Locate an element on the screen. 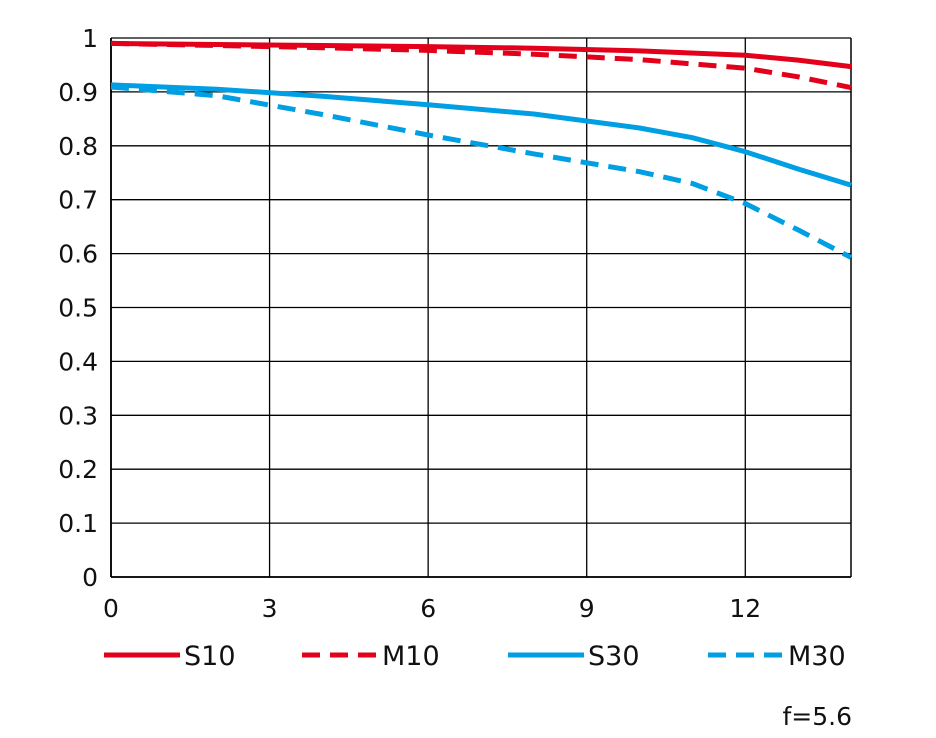  y-tick-label: 0.6 is located at coordinates (78, 254).